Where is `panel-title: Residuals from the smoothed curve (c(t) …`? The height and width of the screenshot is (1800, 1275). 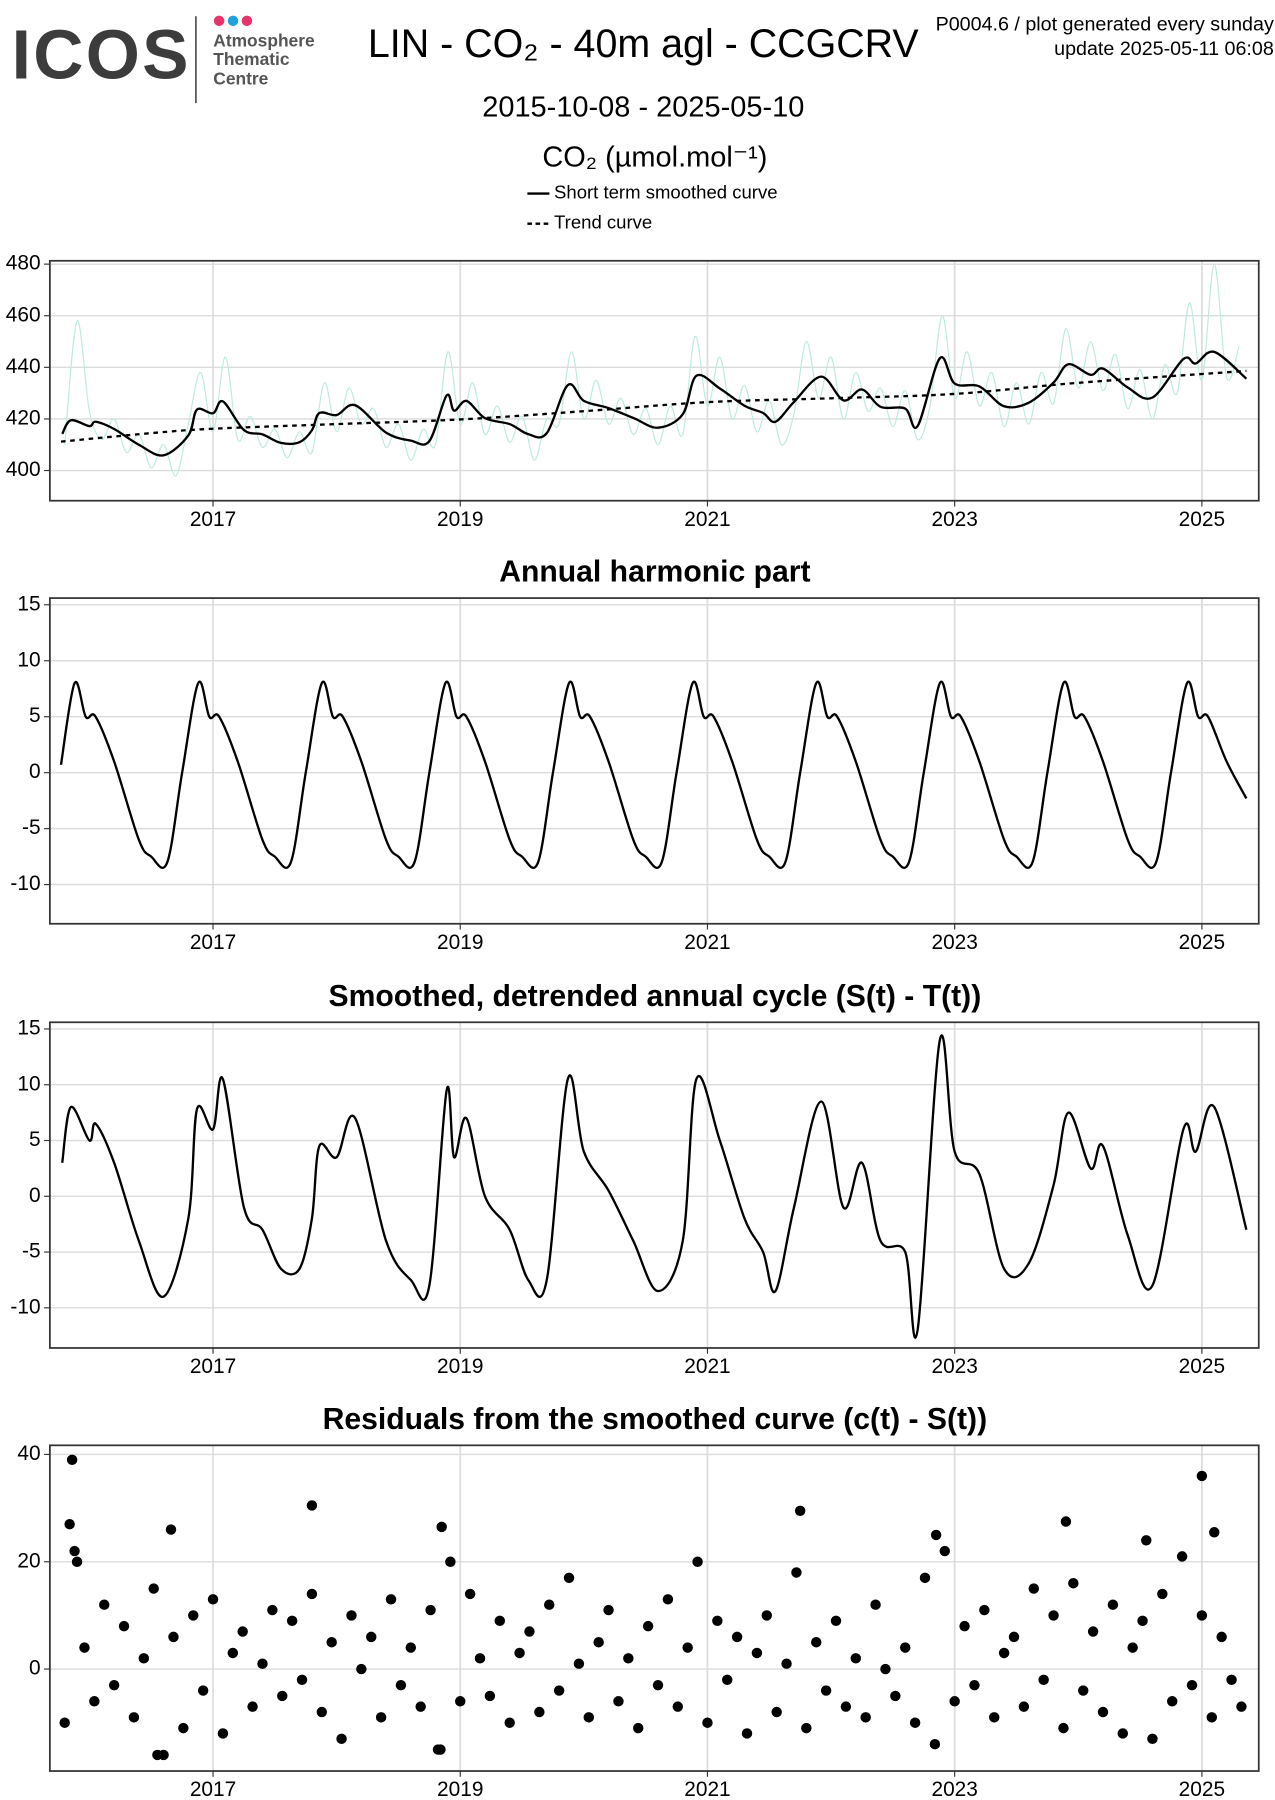
panel-title: Residuals from the smoothed curve (c(t) … is located at coordinates (655, 1419).